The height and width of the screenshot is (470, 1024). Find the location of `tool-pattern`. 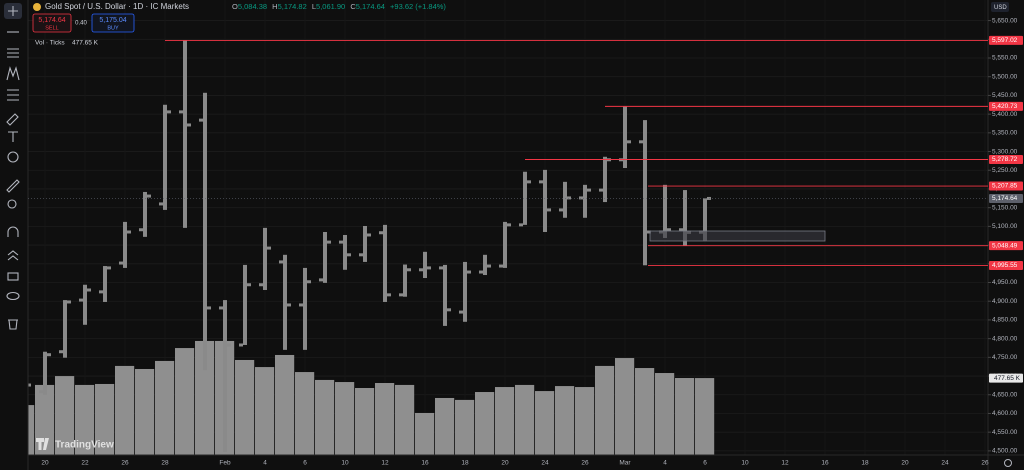

tool-pattern is located at coordinates (13, 73).